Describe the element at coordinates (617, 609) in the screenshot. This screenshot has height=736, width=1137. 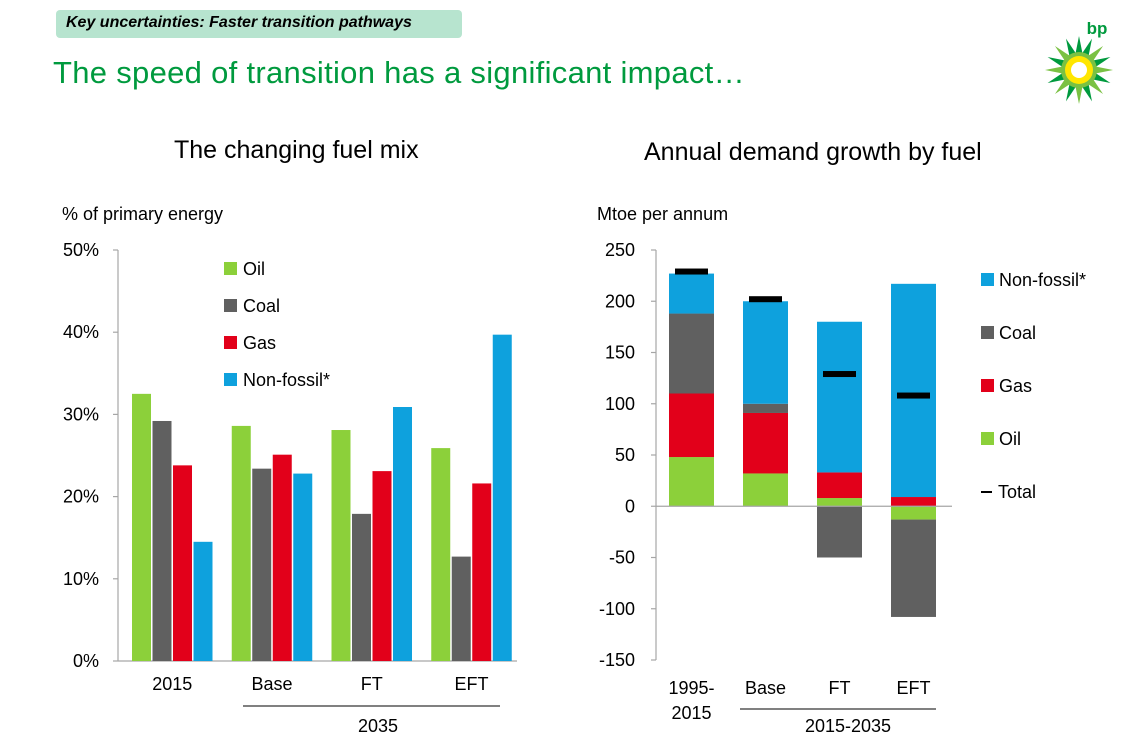
I see `y-tick-label: -100` at that location.